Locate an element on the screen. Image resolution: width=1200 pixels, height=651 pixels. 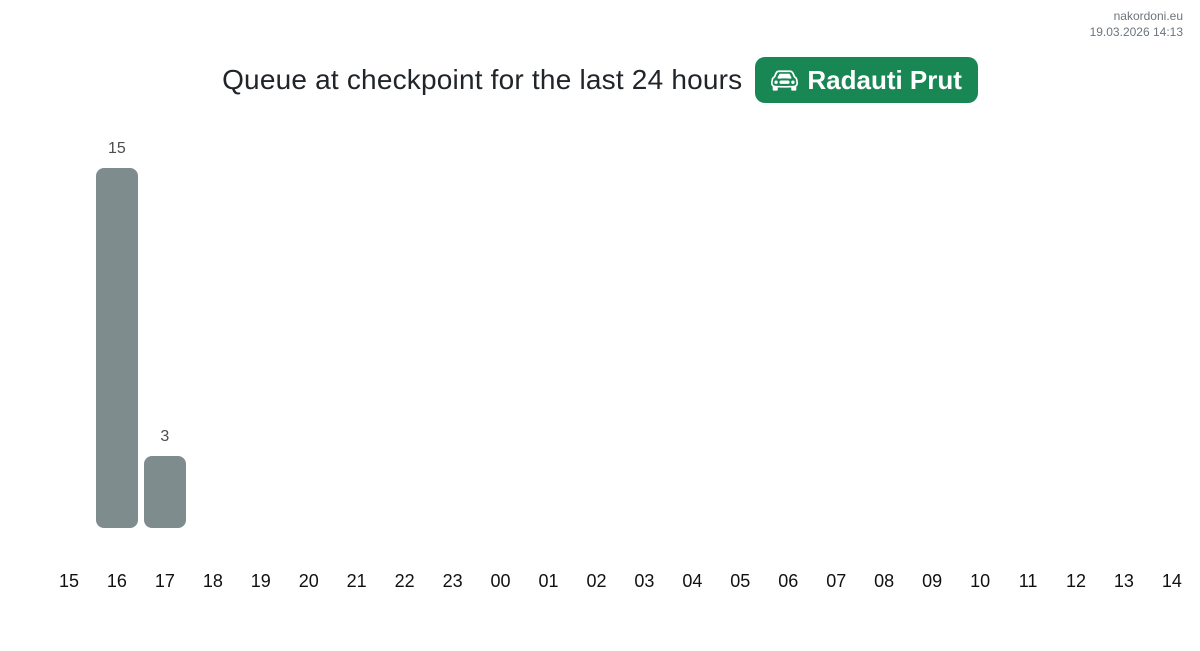
x-tick-20: 20 is located at coordinates (308, 581).